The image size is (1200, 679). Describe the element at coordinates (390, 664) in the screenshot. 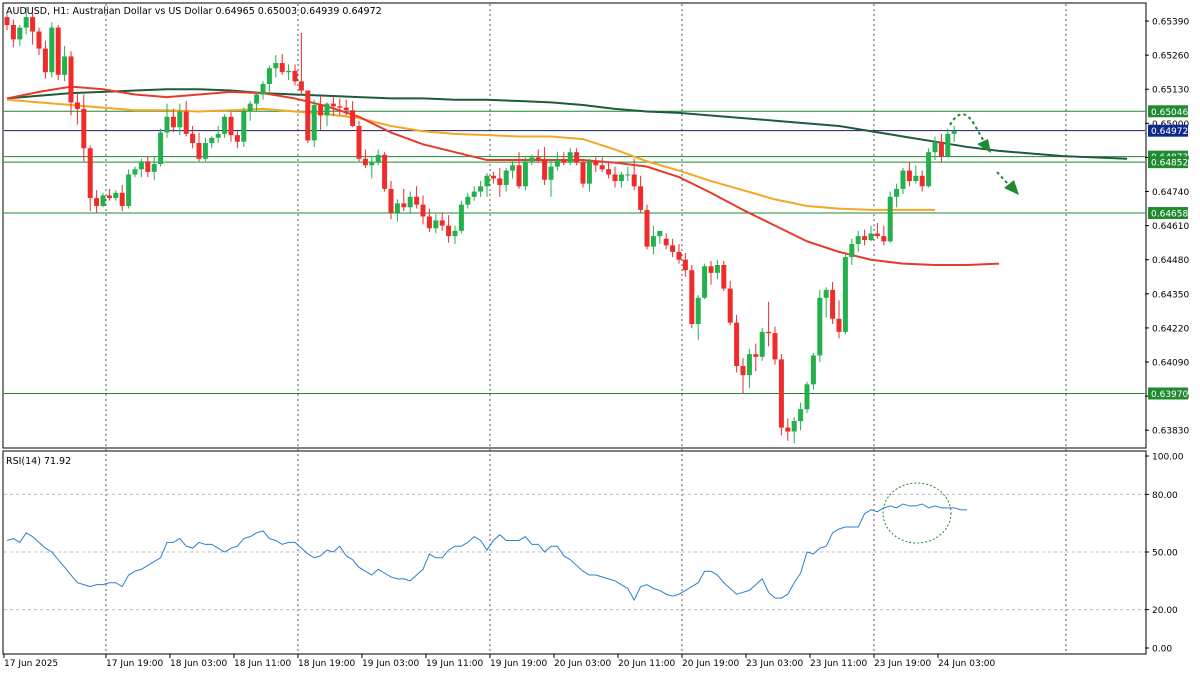

I see `time-tick-label: 19 Jun 03:00` at that location.